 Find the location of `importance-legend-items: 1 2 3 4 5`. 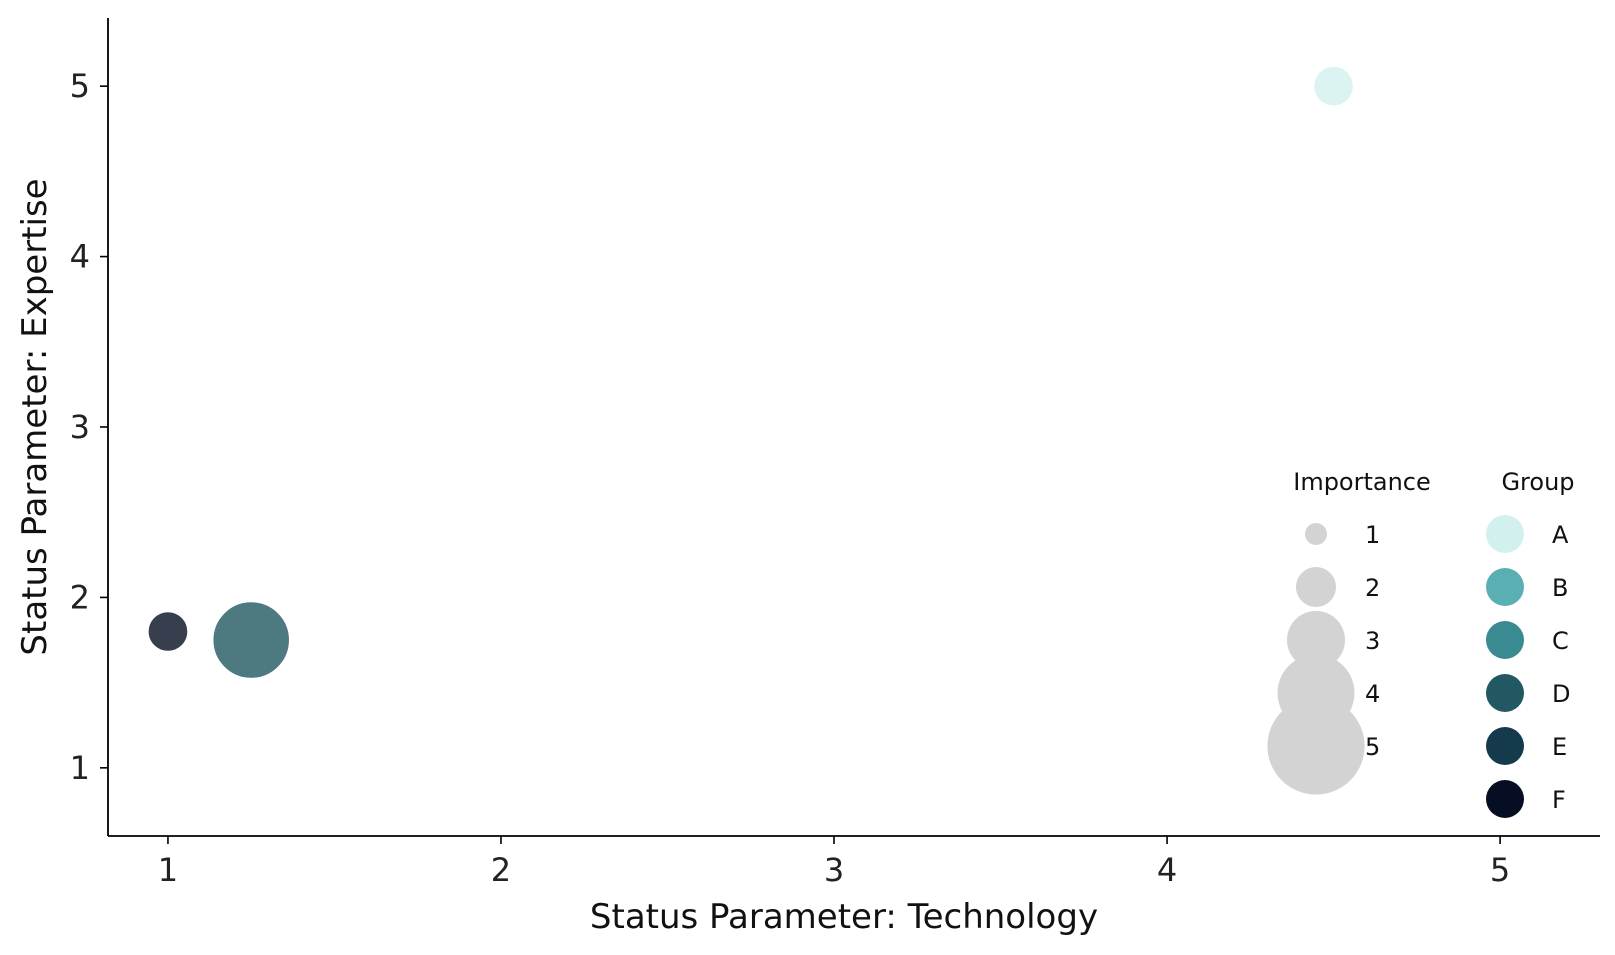

importance-legend-items: 1 2 3 4 5 is located at coordinates (1323, 658).